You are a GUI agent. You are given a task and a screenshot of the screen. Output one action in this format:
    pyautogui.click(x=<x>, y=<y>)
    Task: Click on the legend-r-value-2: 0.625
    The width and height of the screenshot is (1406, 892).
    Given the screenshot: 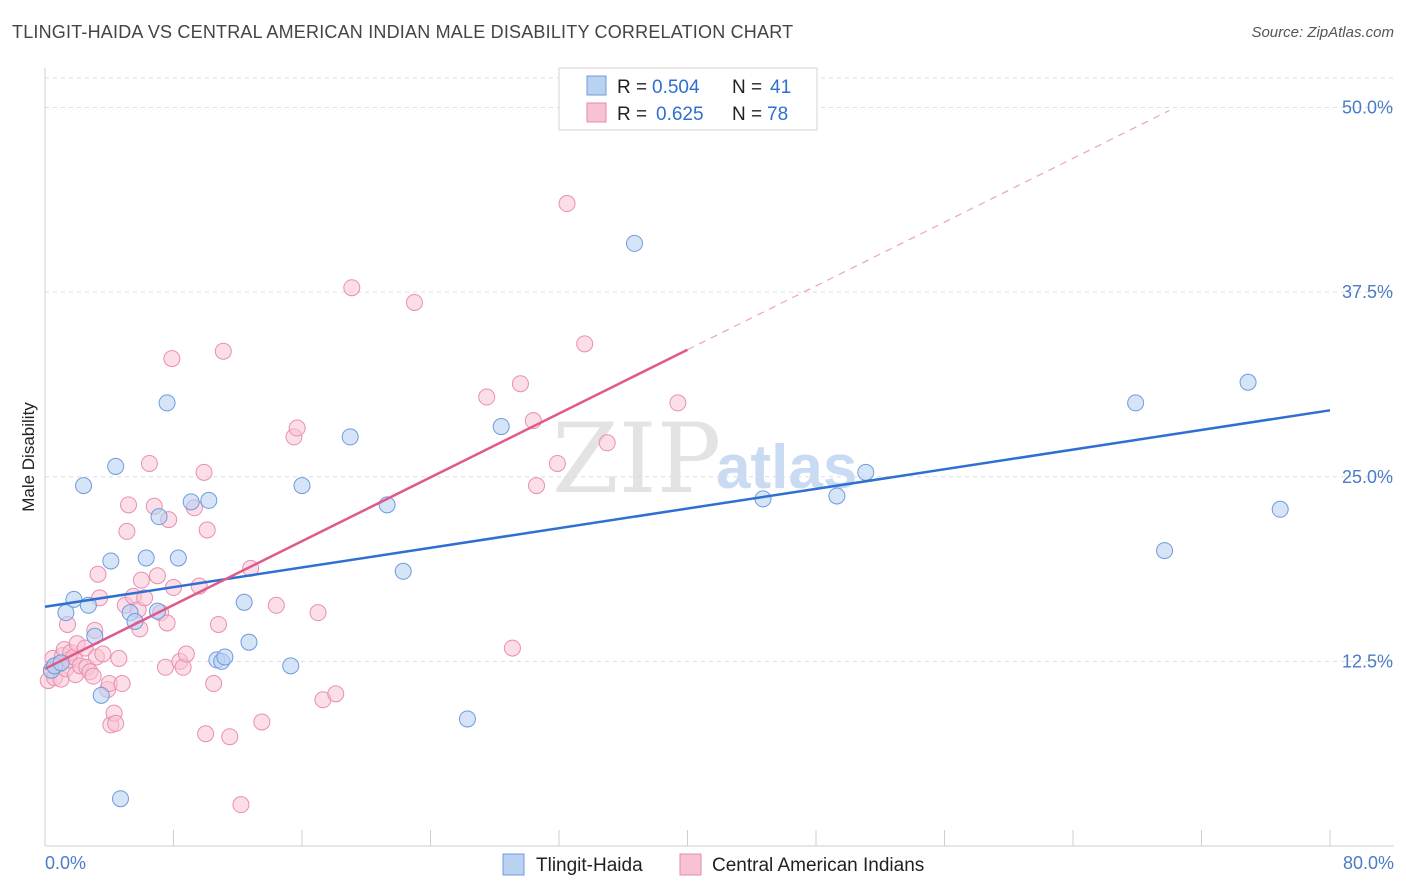 What is the action you would take?
    pyautogui.click(x=680, y=114)
    